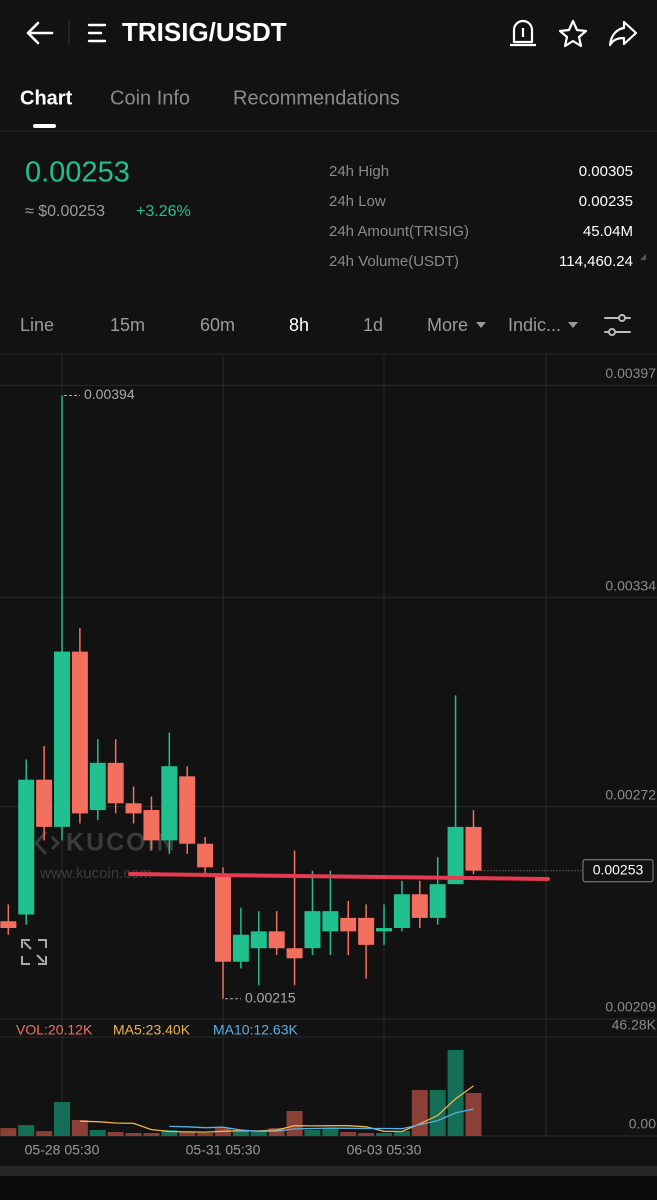 The width and height of the screenshot is (657, 1200). Describe the element at coordinates (630, 1007) in the screenshot. I see `y-tick-label: 0.00209` at that location.